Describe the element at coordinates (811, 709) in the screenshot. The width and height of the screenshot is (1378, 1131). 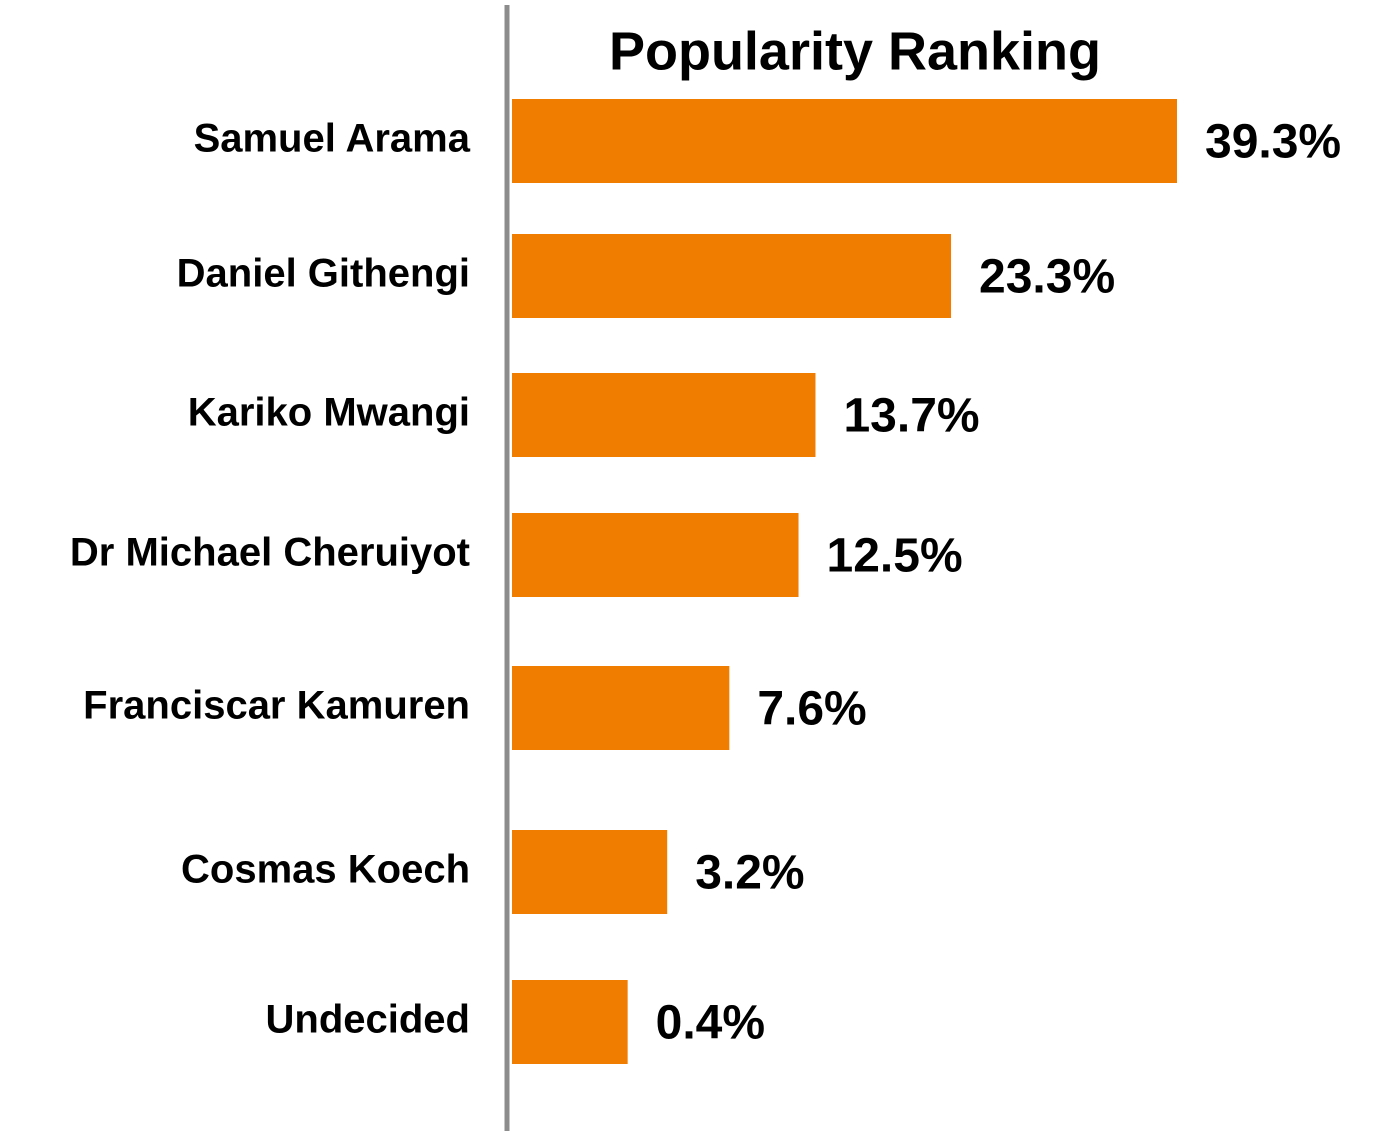
I see `value-label: 7.6%` at that location.